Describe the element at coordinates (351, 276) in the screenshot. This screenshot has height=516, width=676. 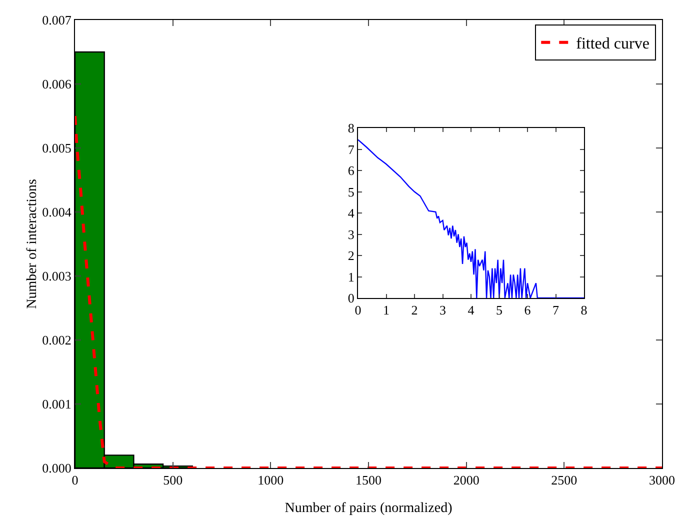
I see `y-tick-label: 1` at that location.